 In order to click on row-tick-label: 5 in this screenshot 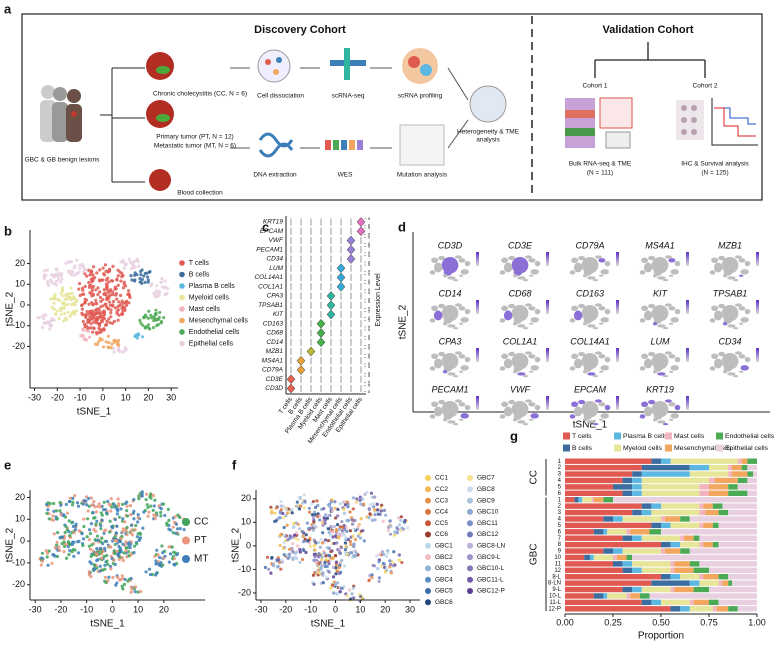, I will do `click(369, 384)`.